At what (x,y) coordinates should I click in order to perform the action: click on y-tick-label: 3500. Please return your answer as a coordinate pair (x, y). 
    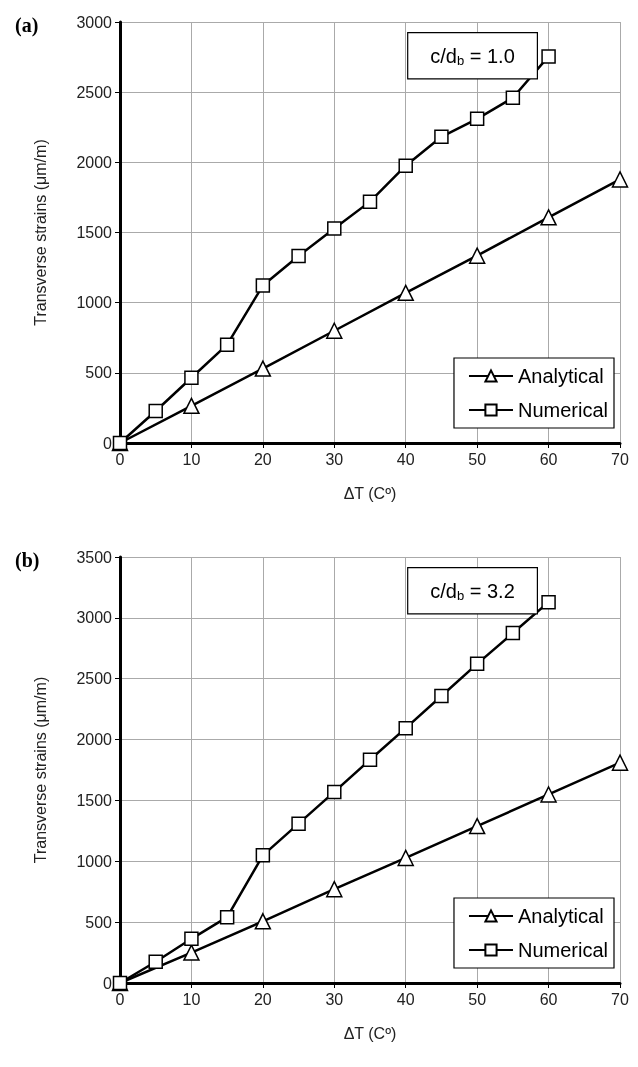
    Looking at the image, I should click on (94, 557).